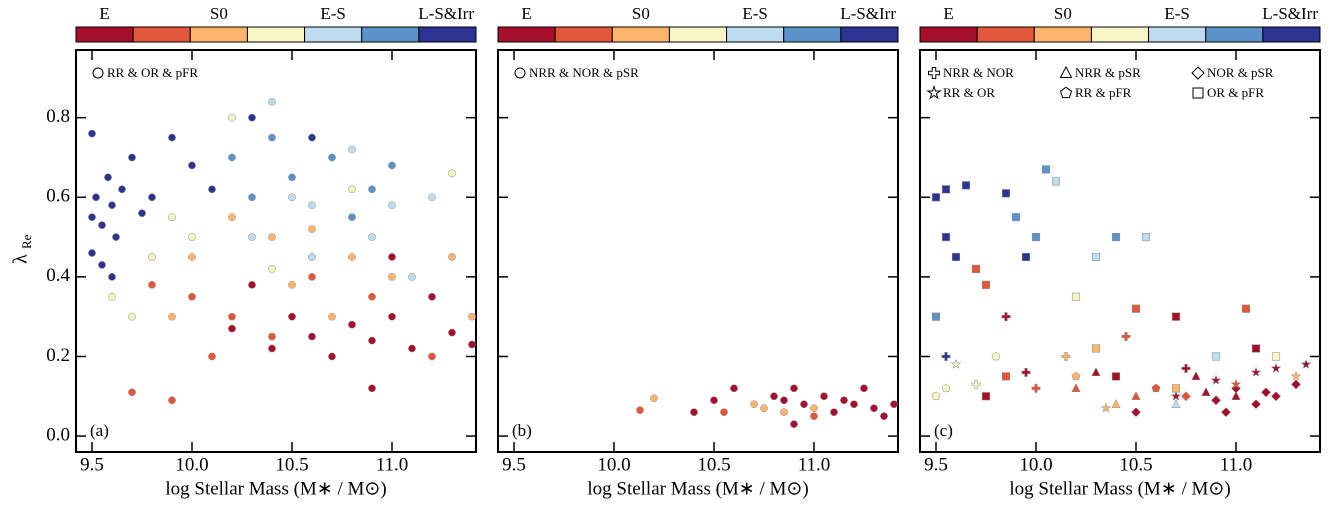 This screenshot has height=506, width=1336. Describe the element at coordinates (1177, 13) in the screenshot. I see `colorbar-label: E-S` at that location.